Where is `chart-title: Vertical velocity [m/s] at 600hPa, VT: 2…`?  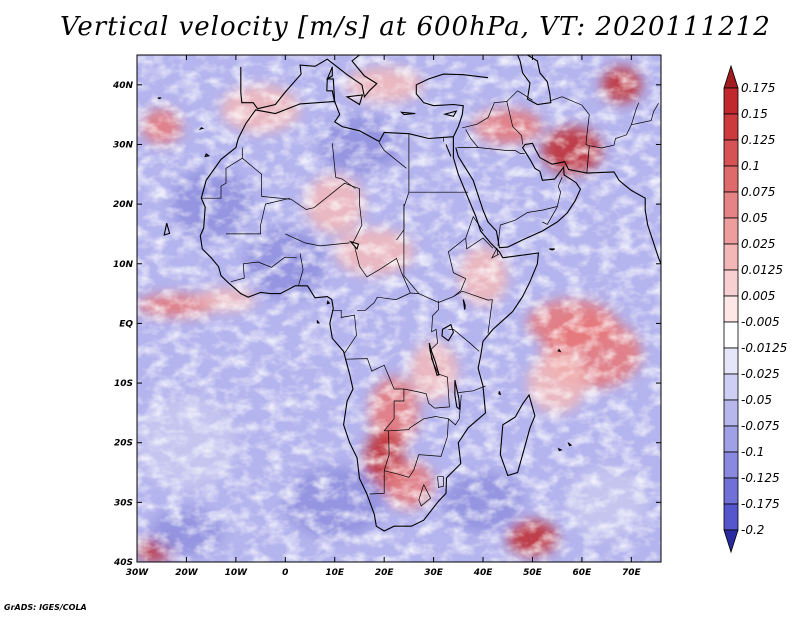 chart-title: Vertical velocity [m/s] at 600hPa, VT: 2… is located at coordinates (415, 27).